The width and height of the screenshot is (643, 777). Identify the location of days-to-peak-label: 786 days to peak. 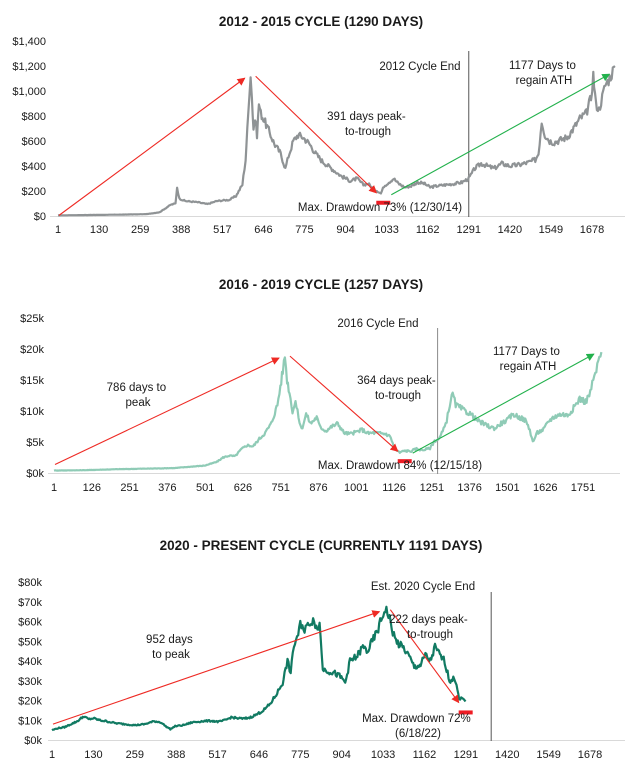
(138, 395).